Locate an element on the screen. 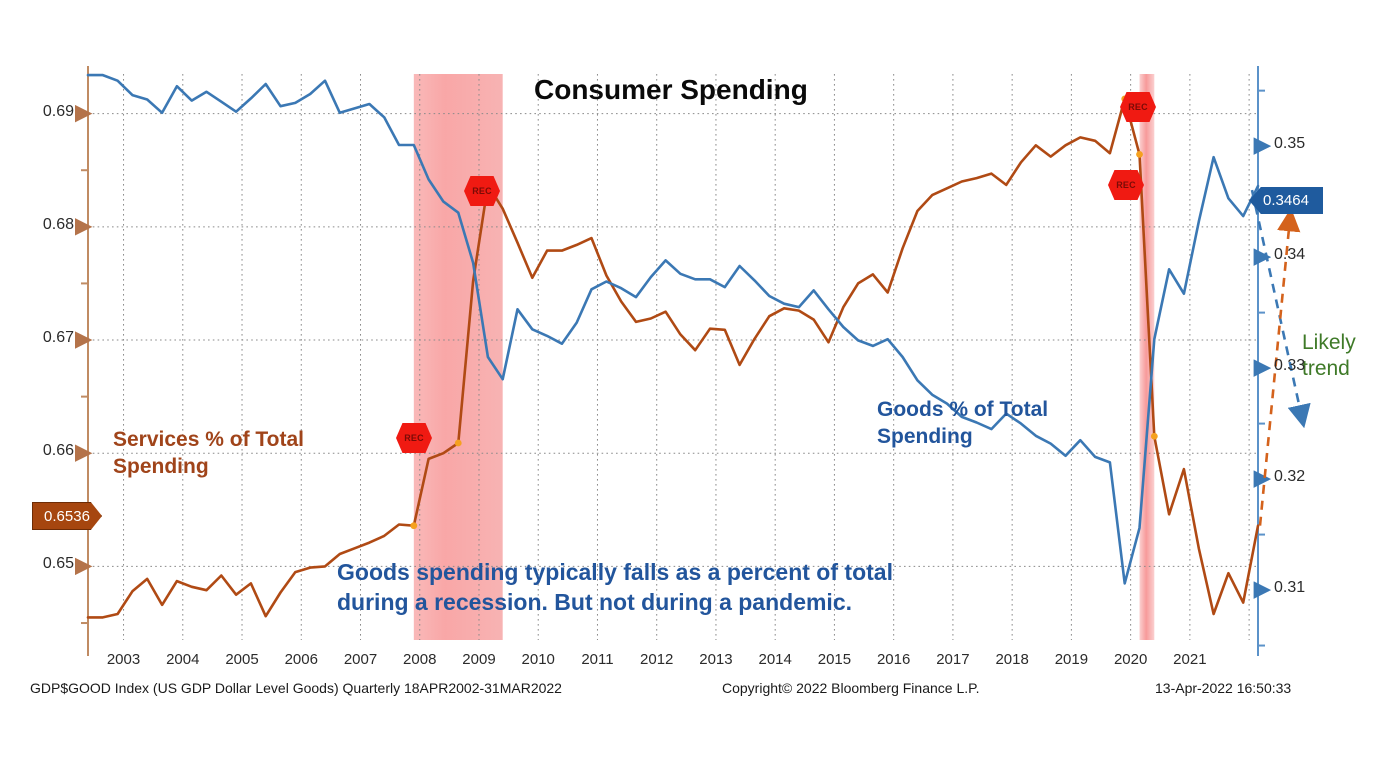 Image resolution: width=1400 pixels, height=764 pixels. right-axis-tick-label: 0.35 is located at coordinates (1290, 144).